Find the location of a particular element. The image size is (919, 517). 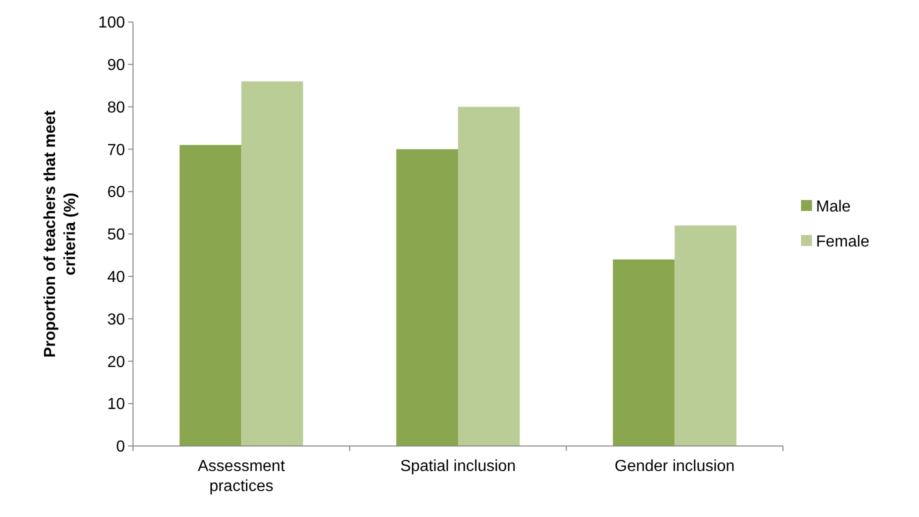

y-axis-title: Proportion of teachers that meet criteria (%) is located at coordinates (60, 234).